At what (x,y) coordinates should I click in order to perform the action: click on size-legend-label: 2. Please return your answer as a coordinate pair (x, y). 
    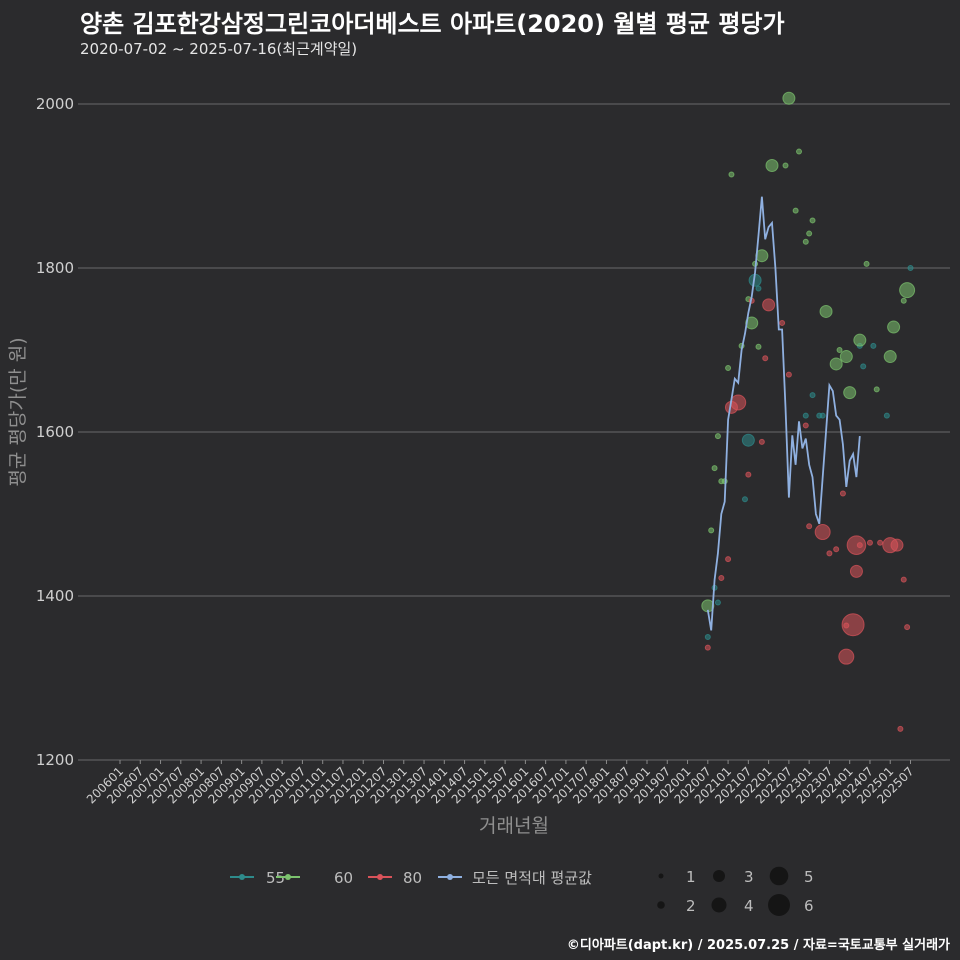
    Looking at the image, I should click on (691, 906).